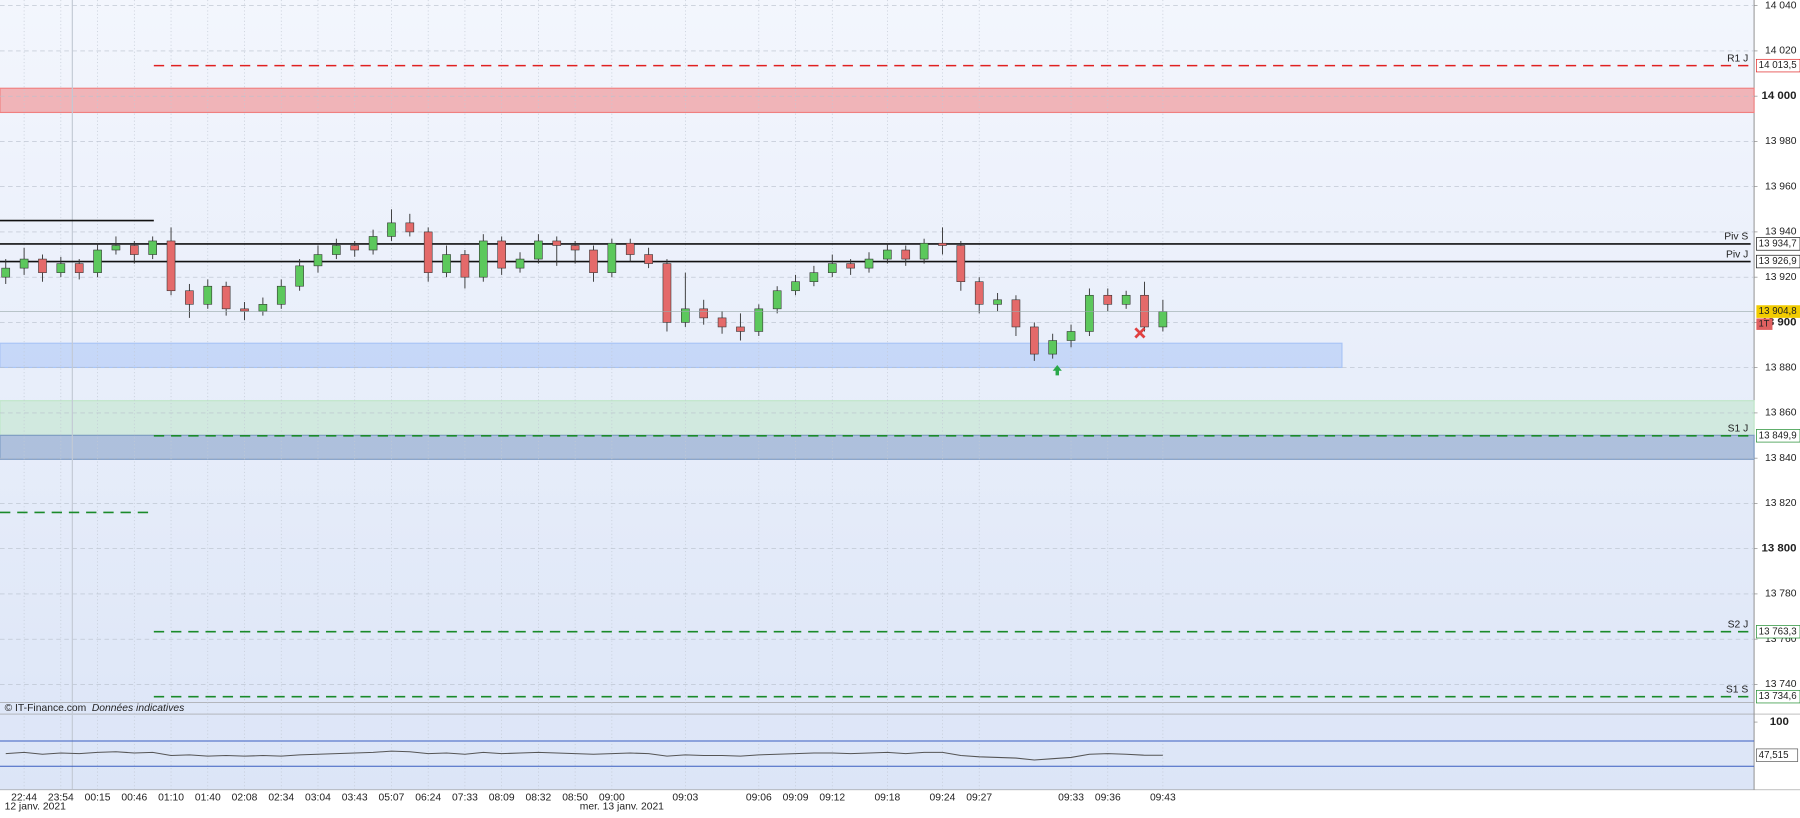 This screenshot has width=1800, height=818. What do you see at coordinates (1071, 798) in the screenshot?
I see `x-tick-label: 09:33` at bounding box center [1071, 798].